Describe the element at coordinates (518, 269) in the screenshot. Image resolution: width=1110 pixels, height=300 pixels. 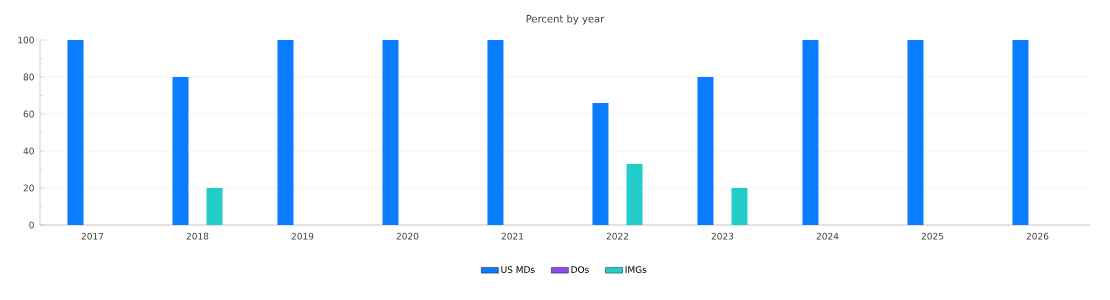
I see `legend-label: US MDs` at that location.